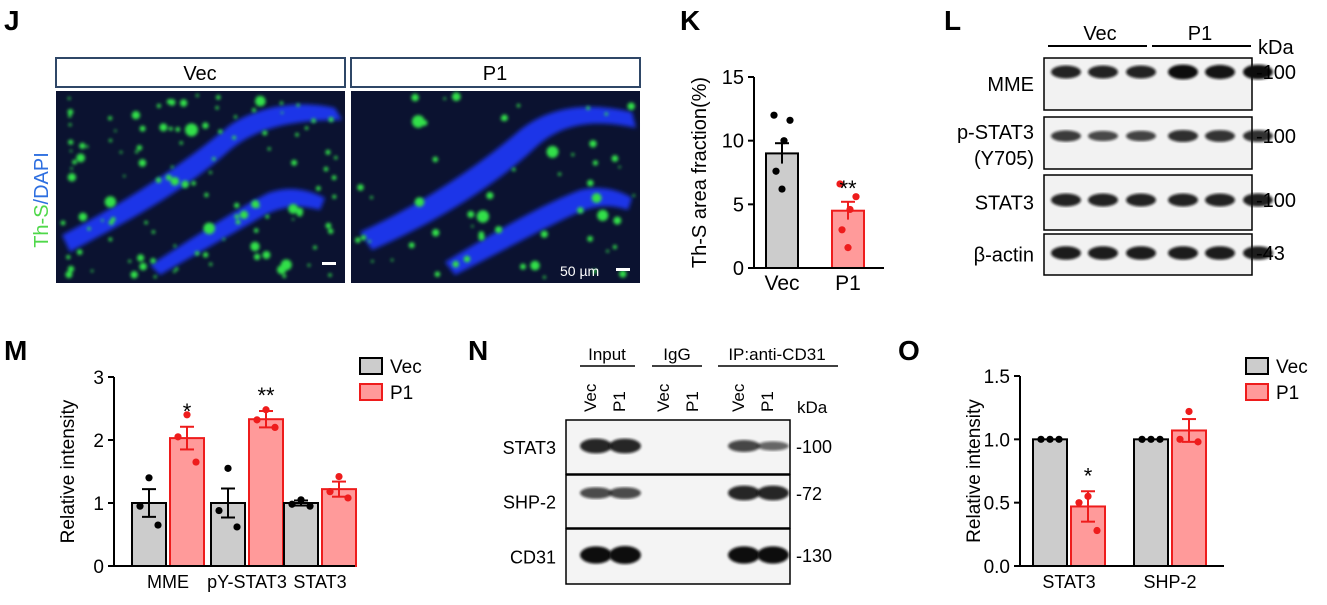  I want to click on panel-label-m: M, so click(15, 350).